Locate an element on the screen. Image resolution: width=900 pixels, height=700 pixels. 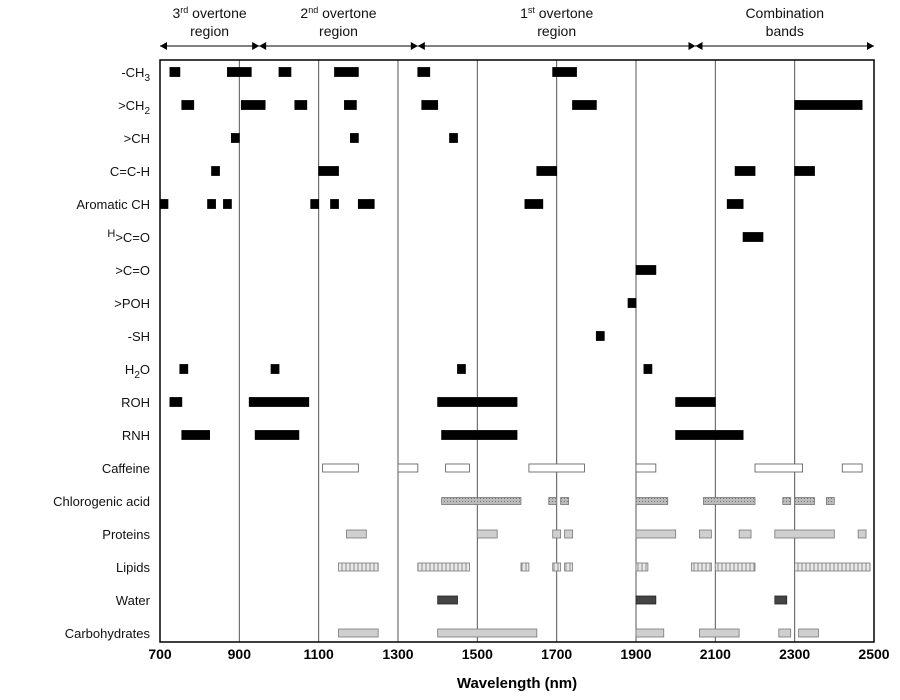
category-label-11: RNH is located at coordinates (136, 435).